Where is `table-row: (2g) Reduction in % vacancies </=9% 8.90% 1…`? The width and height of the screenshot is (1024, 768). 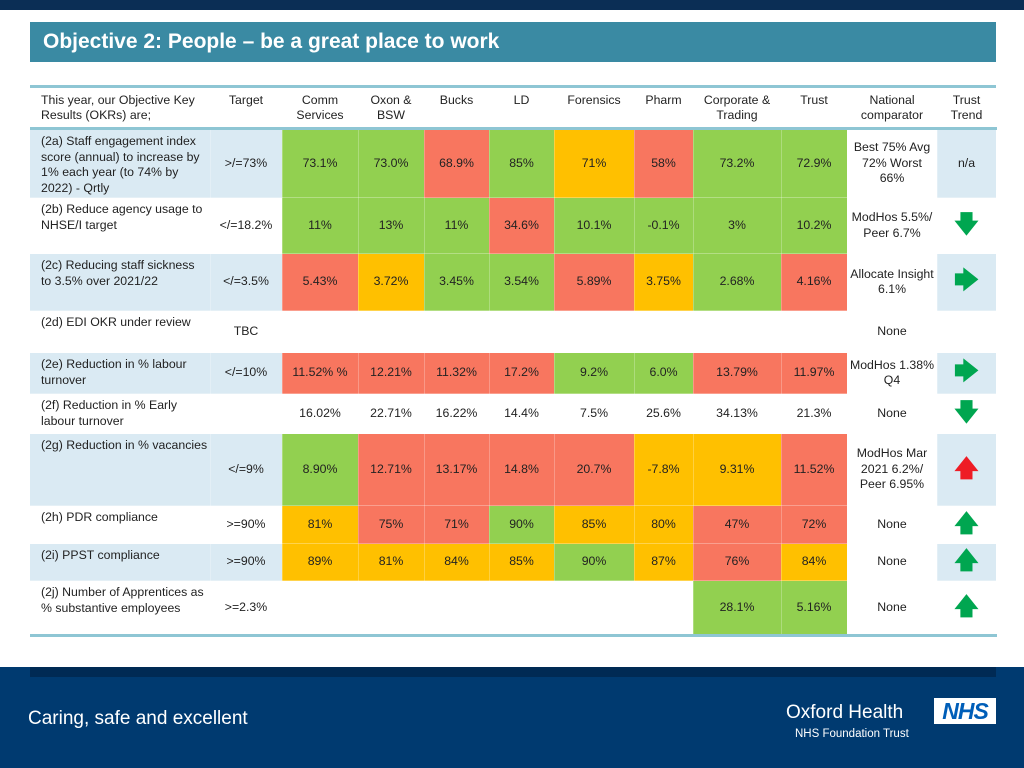 table-row: (2g) Reduction in % vacancies </=9% 8.90% 1… is located at coordinates (513, 469).